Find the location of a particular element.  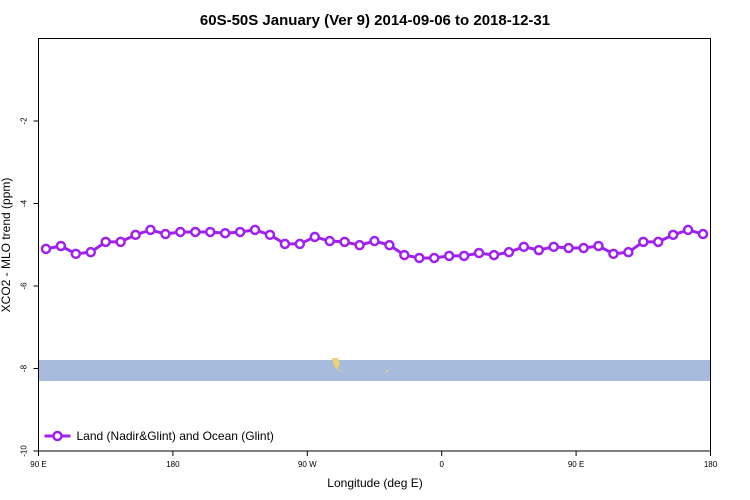

map-strip is located at coordinates (374, 370).